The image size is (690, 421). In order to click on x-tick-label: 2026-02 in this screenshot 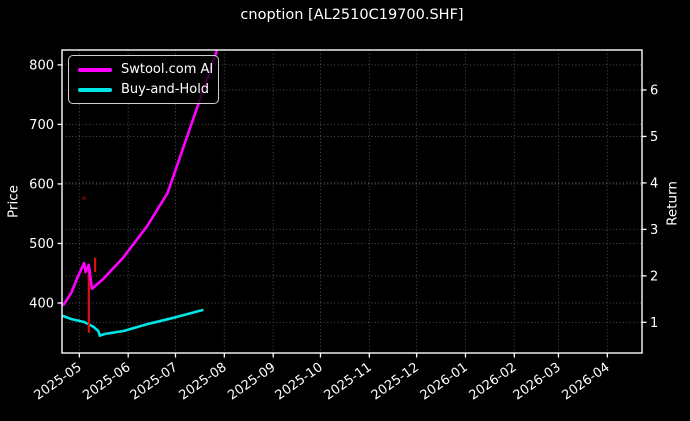, I will do `click(493, 381)`.